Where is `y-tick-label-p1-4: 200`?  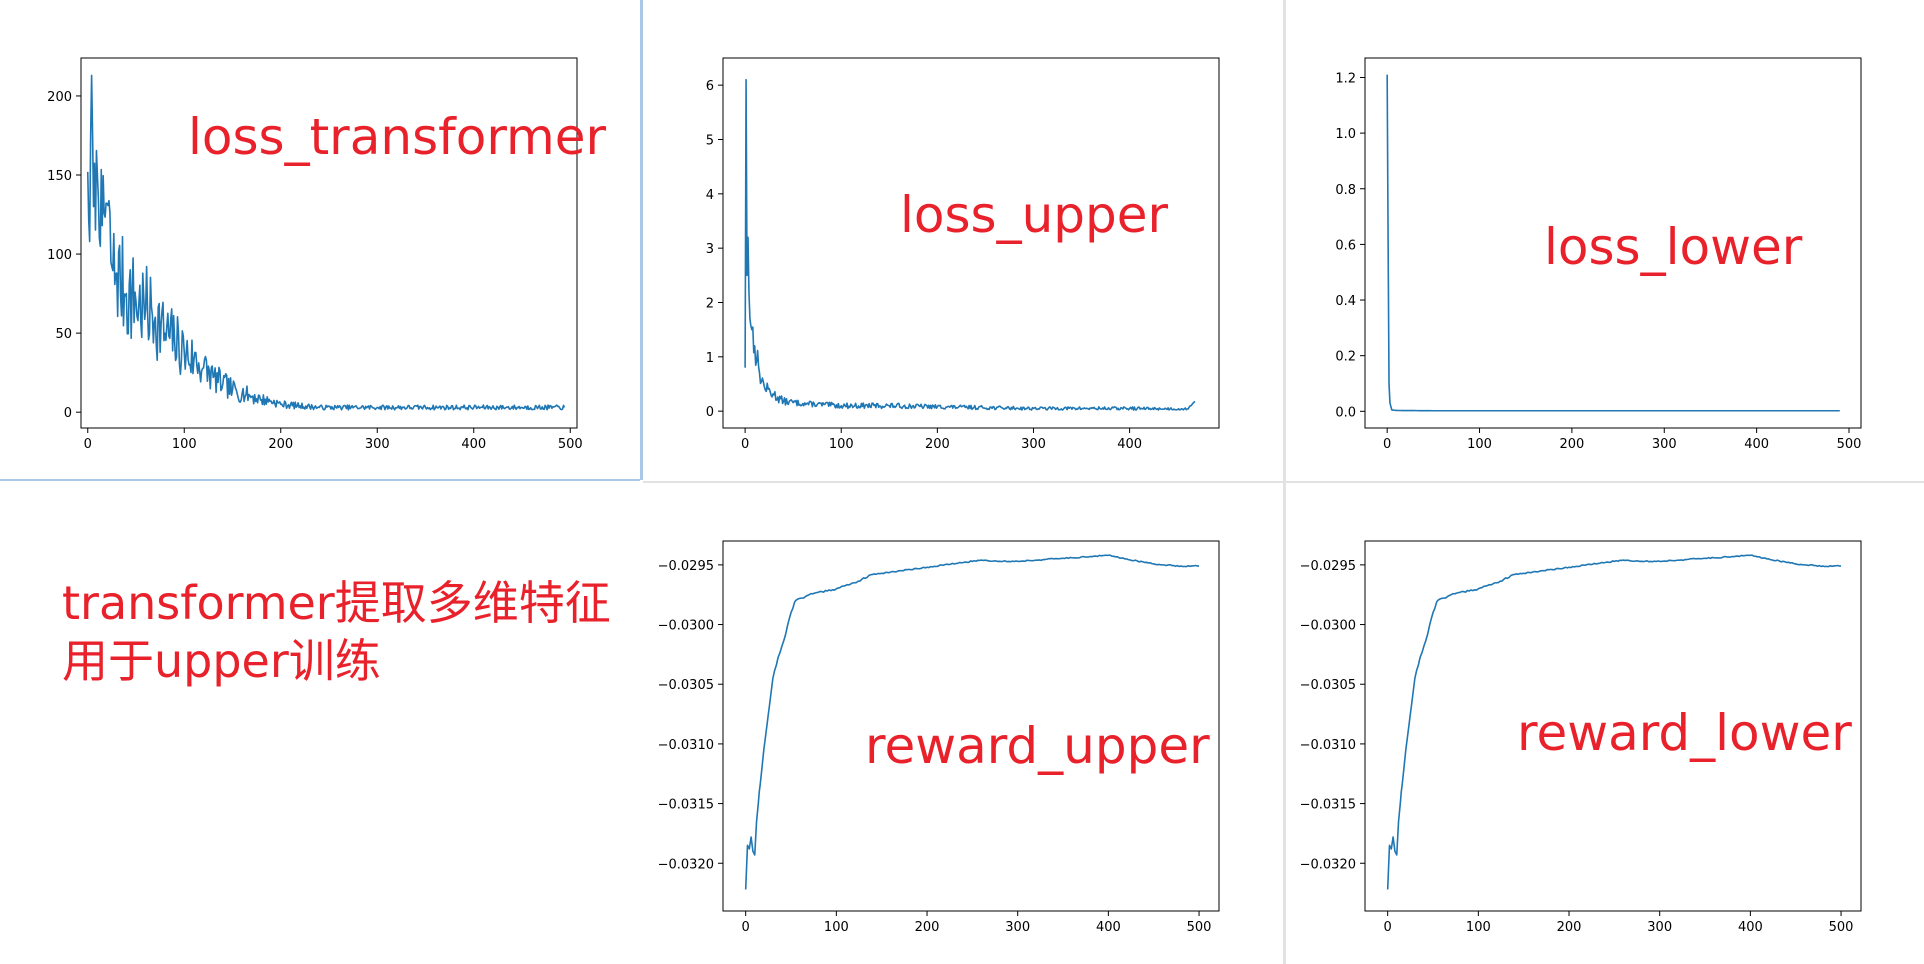
y-tick-label-p1-4: 200 is located at coordinates (59, 97).